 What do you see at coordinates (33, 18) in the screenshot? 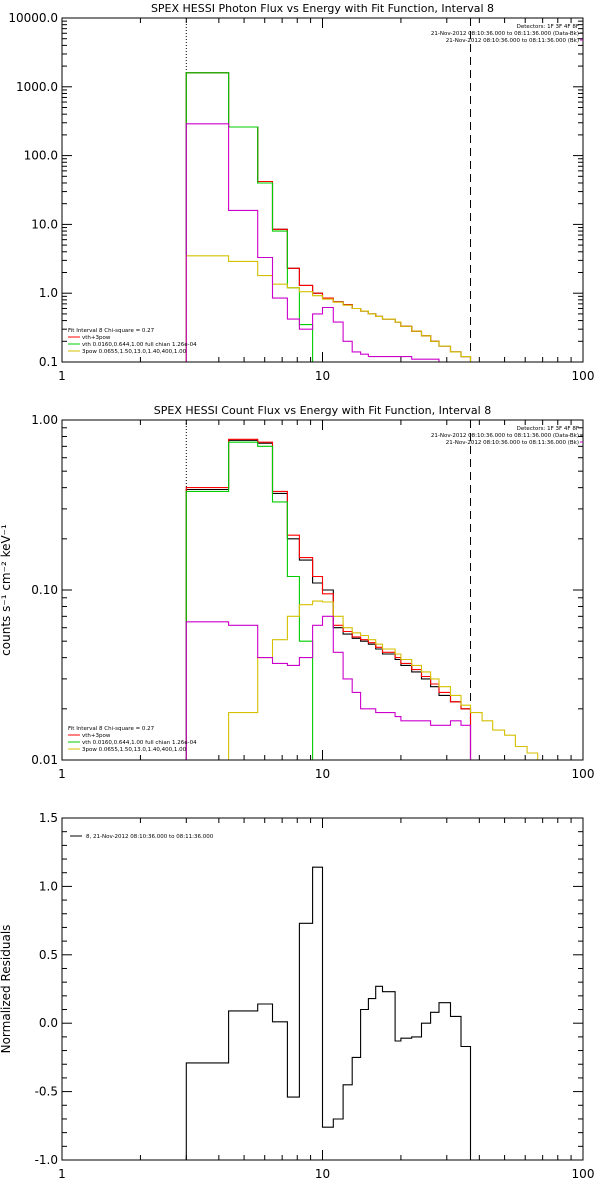
I see `y-tick-label: 10000.0` at bounding box center [33, 18].